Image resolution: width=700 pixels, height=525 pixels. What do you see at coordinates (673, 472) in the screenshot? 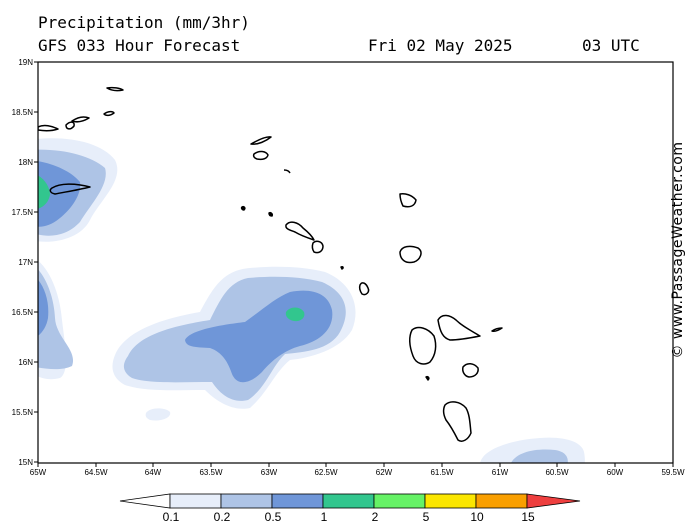
I see `lon-label: 59.5W` at bounding box center [673, 472].